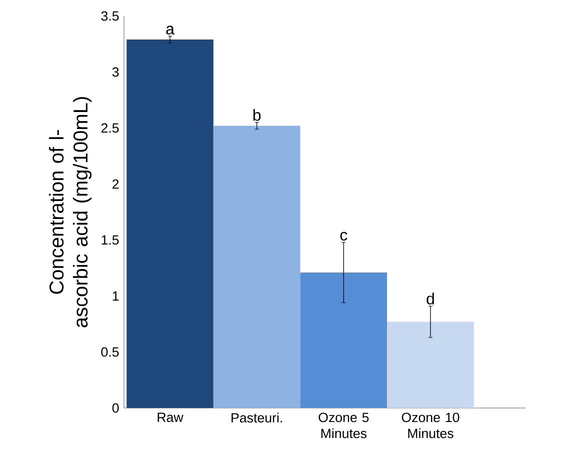  Describe the element at coordinates (257, 417) in the screenshot. I see `x-tick-label: Pasteuri.` at that location.